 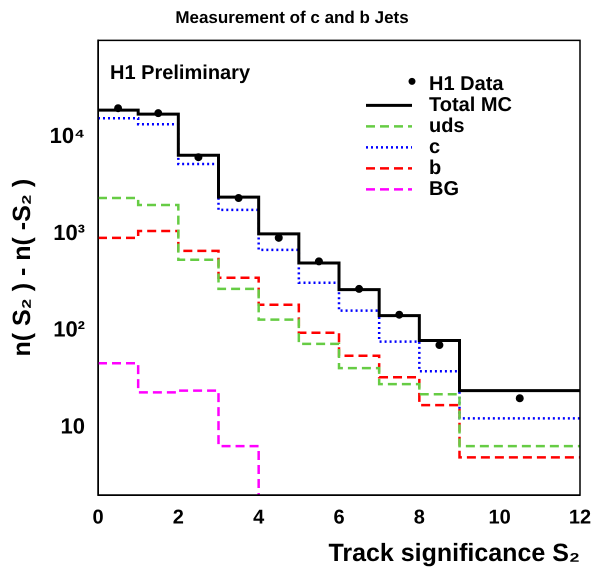 I want to click on y-tick-label: 10⁴, so click(x=67, y=135).